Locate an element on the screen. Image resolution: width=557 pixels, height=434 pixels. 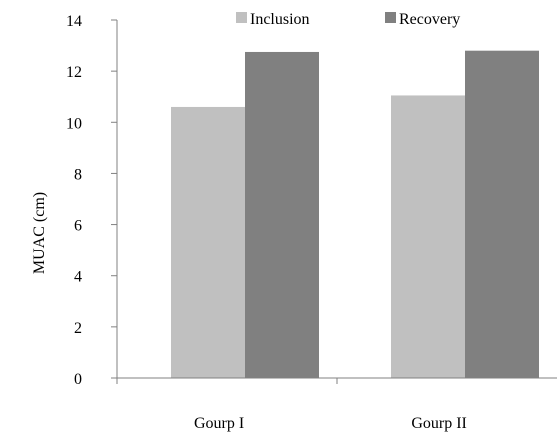
legend-label-inclusion: Inclusion is located at coordinates (280, 19).